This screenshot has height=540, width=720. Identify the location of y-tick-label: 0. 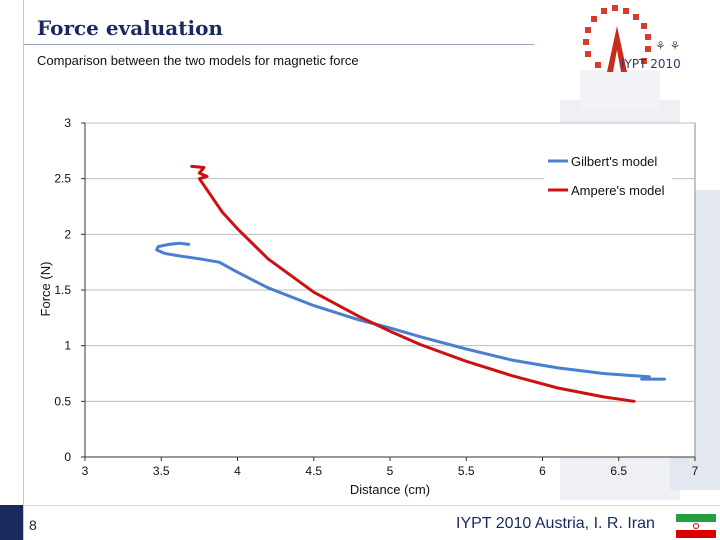
(67, 457).